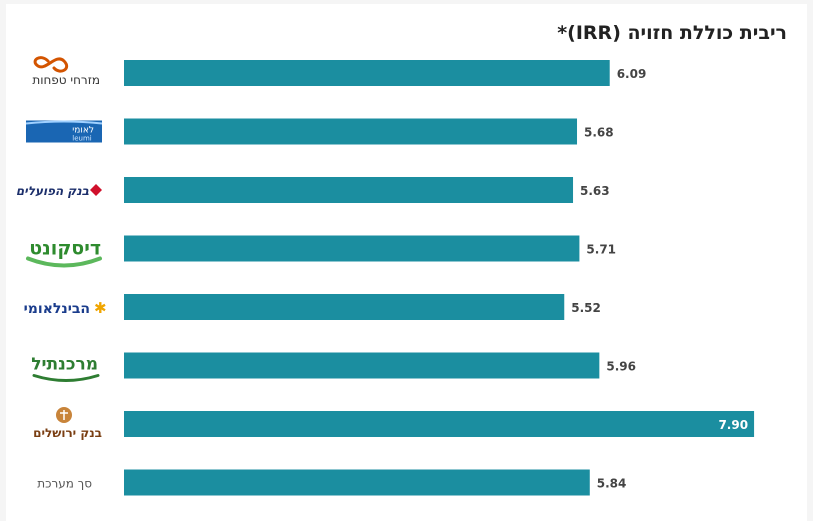 This screenshot has height=521, width=813. What do you see at coordinates (64, 415) in the screenshot?
I see `emblem-mark-icon` at bounding box center [64, 415].